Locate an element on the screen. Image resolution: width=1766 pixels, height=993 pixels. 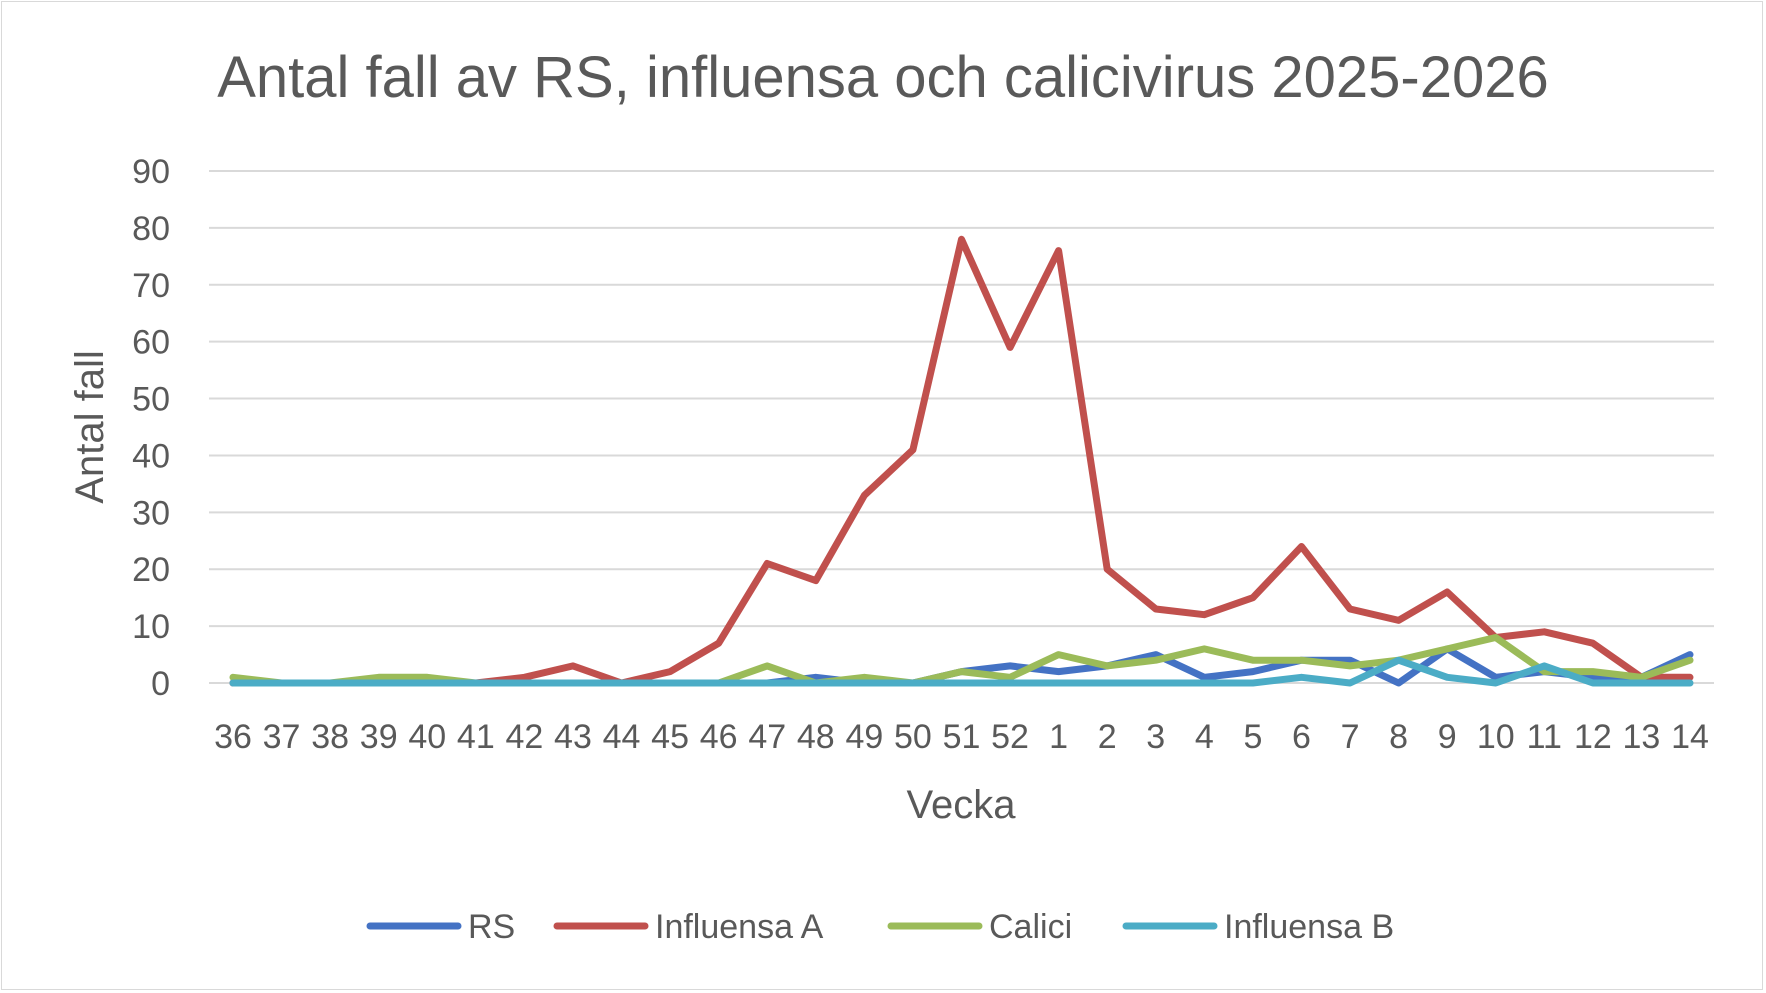
y-axis-ticks: 0 10 20 30 40 50 60 70 80 90 is located at coordinates (151, 428).